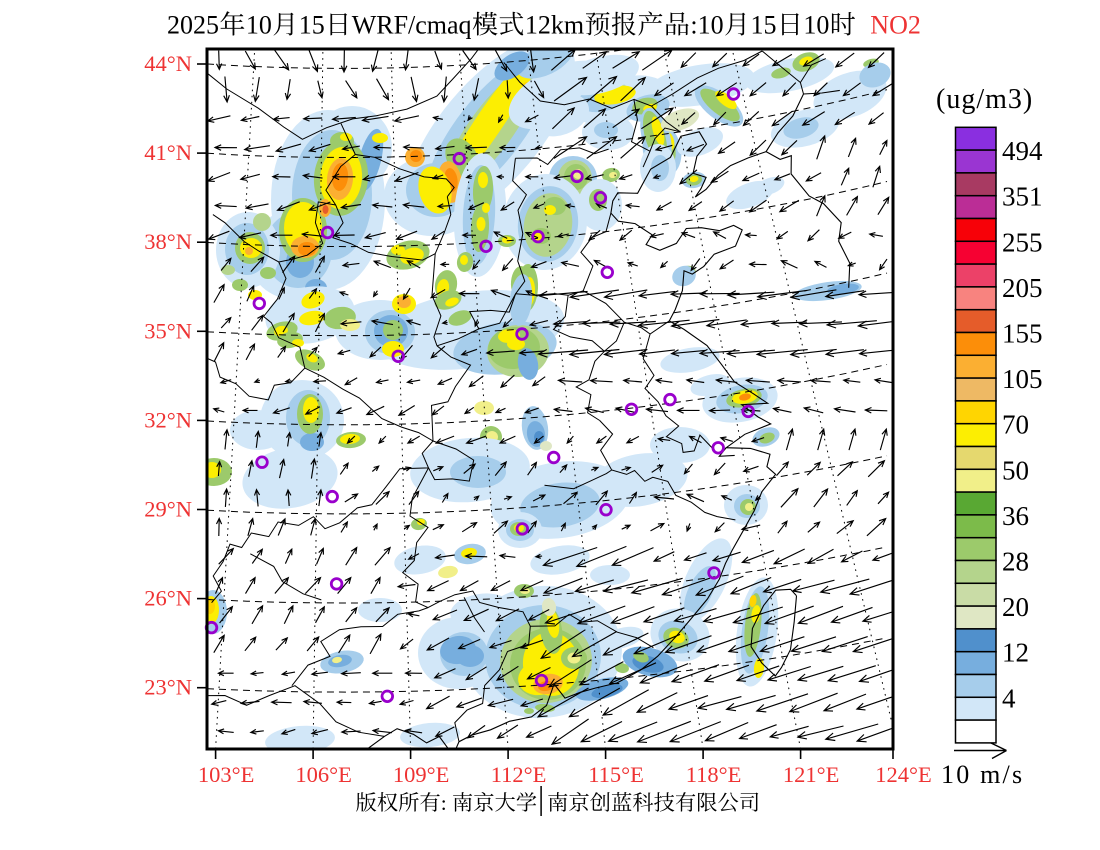 The image size is (1100, 850). Describe the element at coordinates (984, 99) in the screenshot. I see `svg-text: (ug/m3)` at that location.